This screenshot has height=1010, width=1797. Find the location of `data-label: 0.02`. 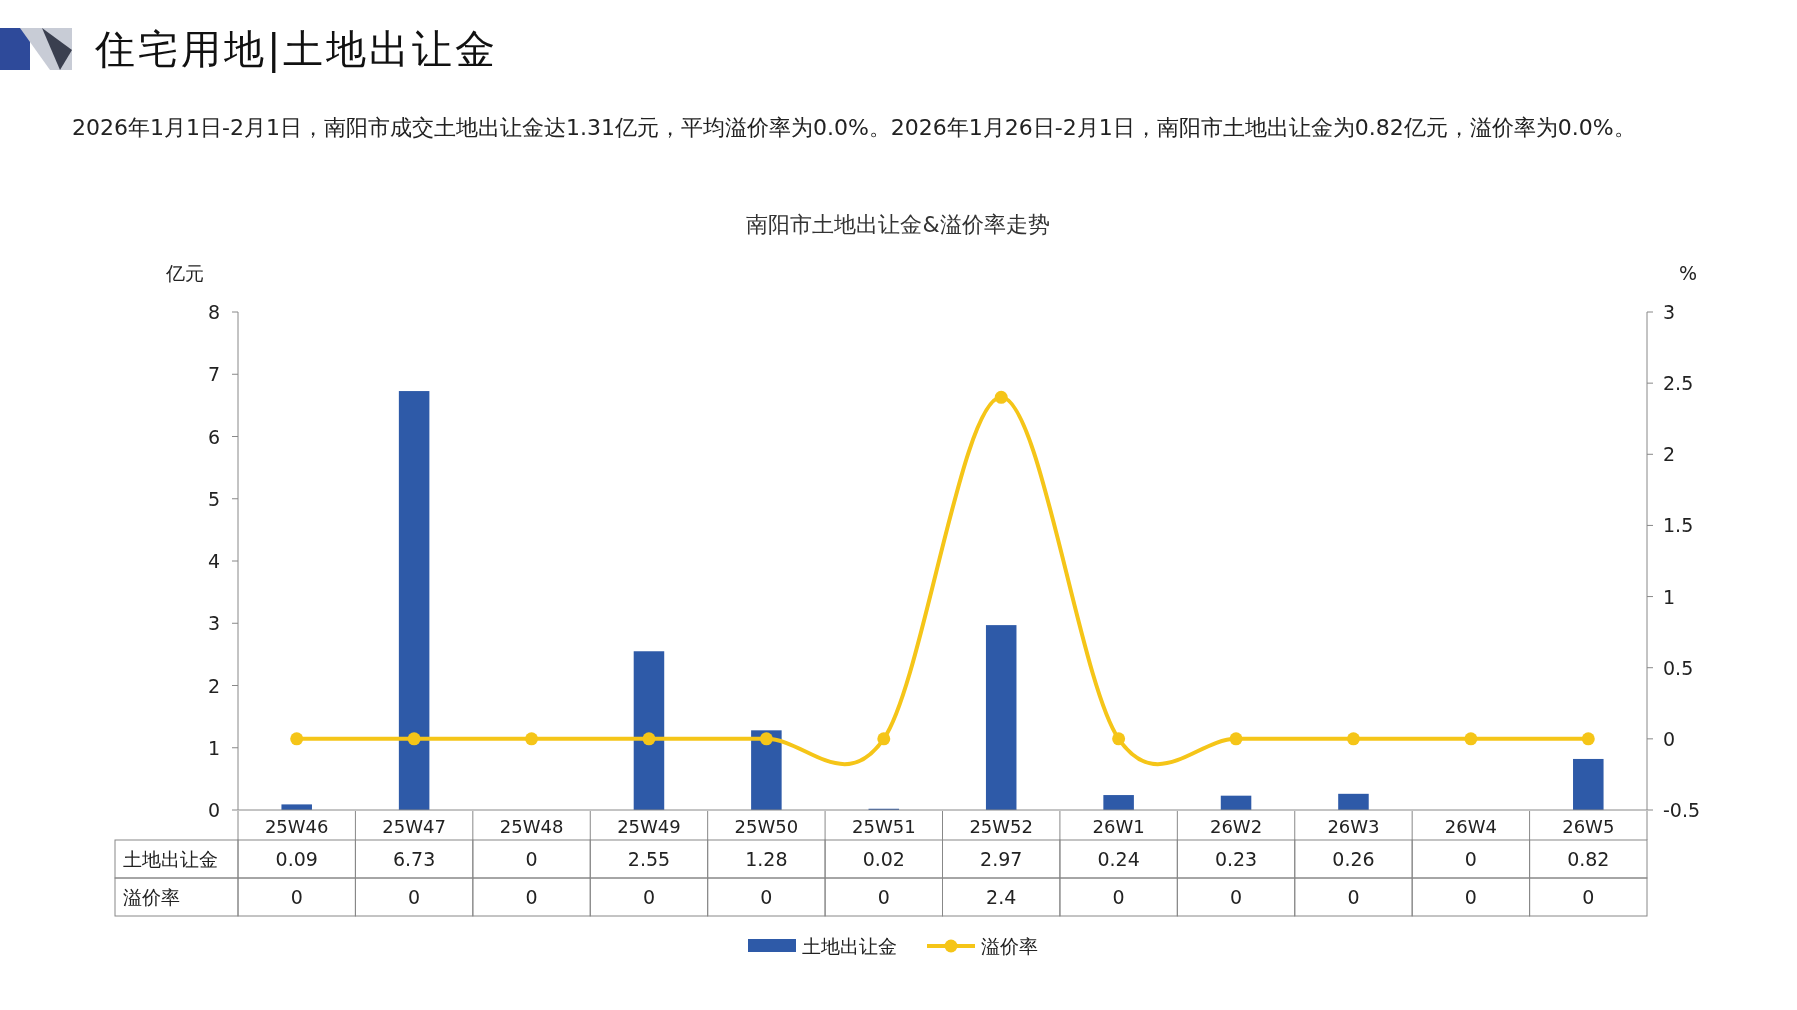

data-label: 0.02 is located at coordinates (883, 859).